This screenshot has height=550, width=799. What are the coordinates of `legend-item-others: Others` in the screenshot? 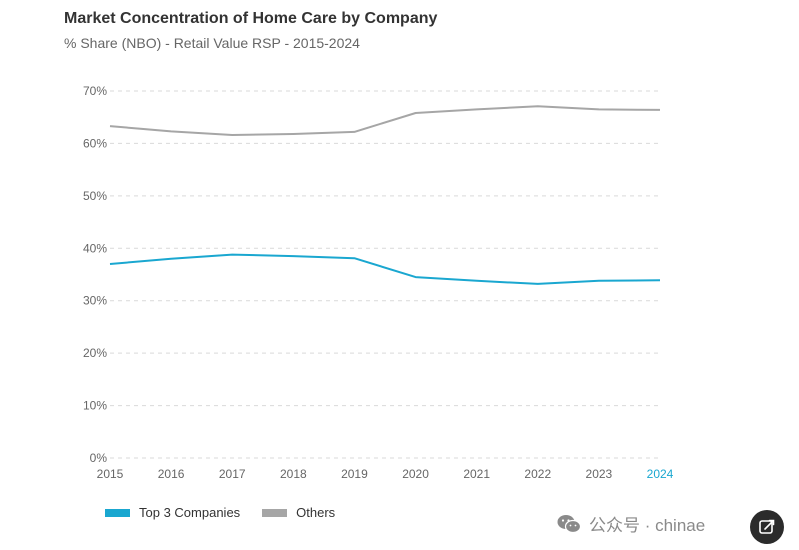 It's located at (298, 512).